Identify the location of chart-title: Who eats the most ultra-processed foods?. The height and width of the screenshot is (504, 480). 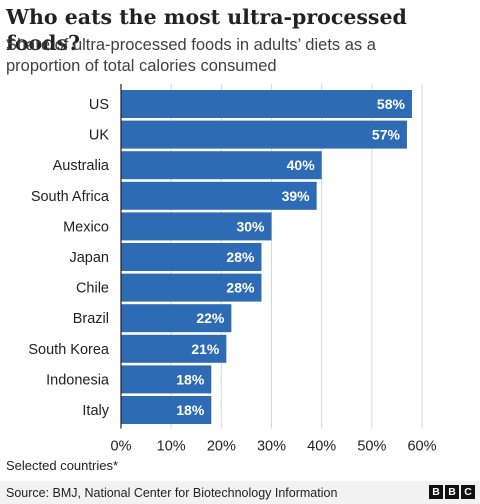
(206, 30).